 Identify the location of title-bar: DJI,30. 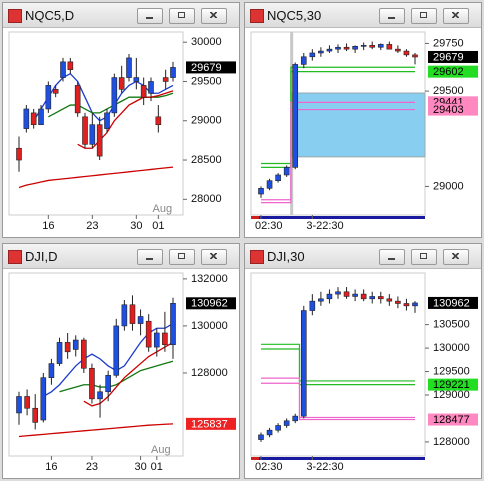
(363, 256).